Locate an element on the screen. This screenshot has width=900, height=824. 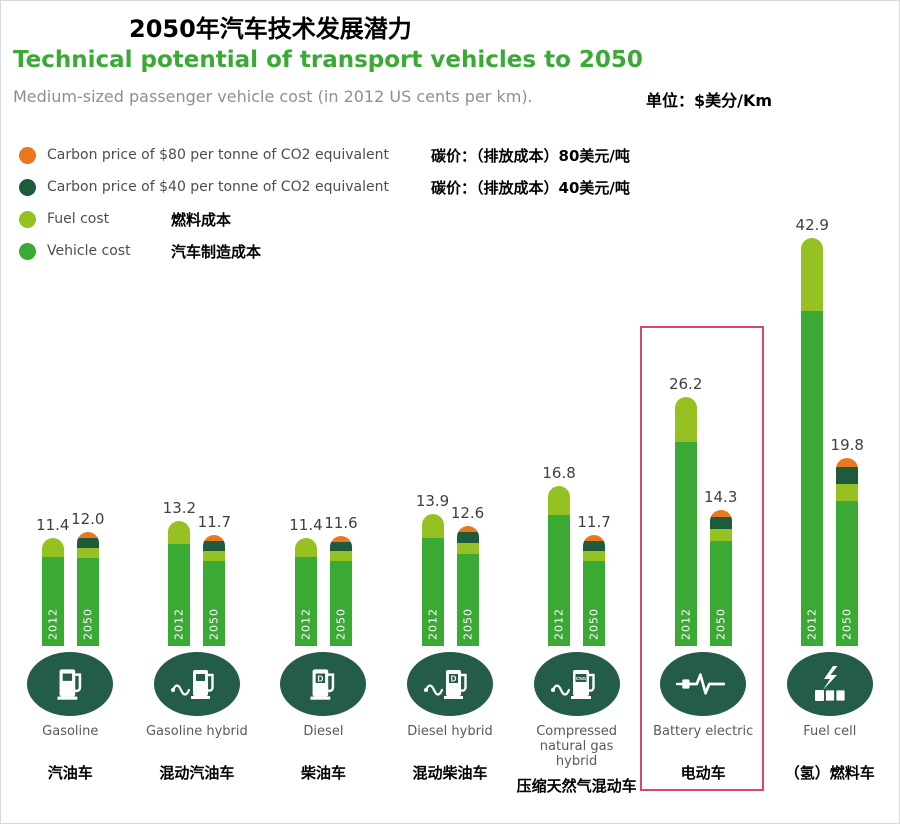
bar-2012: 42.9 2012 is located at coordinates (812, 431).